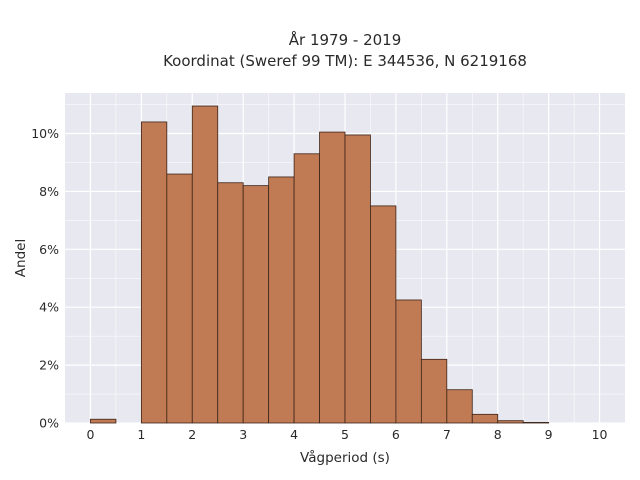 The image size is (640, 480). What do you see at coordinates (345, 39) in the screenshot?
I see `chart-title-line-1: År 1979 - 2019` at bounding box center [345, 39].